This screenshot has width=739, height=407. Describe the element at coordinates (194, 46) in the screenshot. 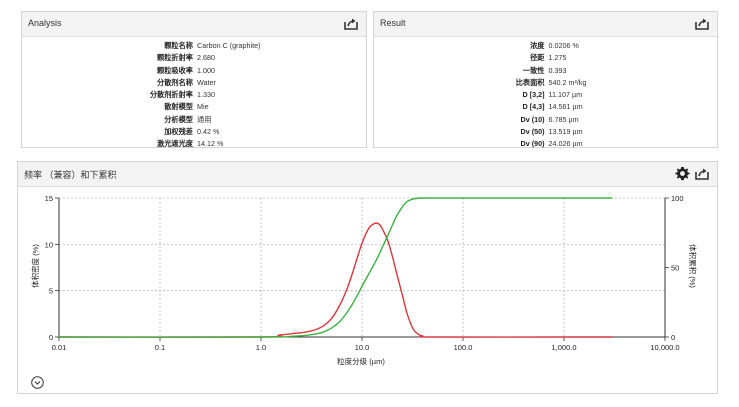

I see `analysis-row: 颗粒名称 Carbon C (graphite)` at that location.